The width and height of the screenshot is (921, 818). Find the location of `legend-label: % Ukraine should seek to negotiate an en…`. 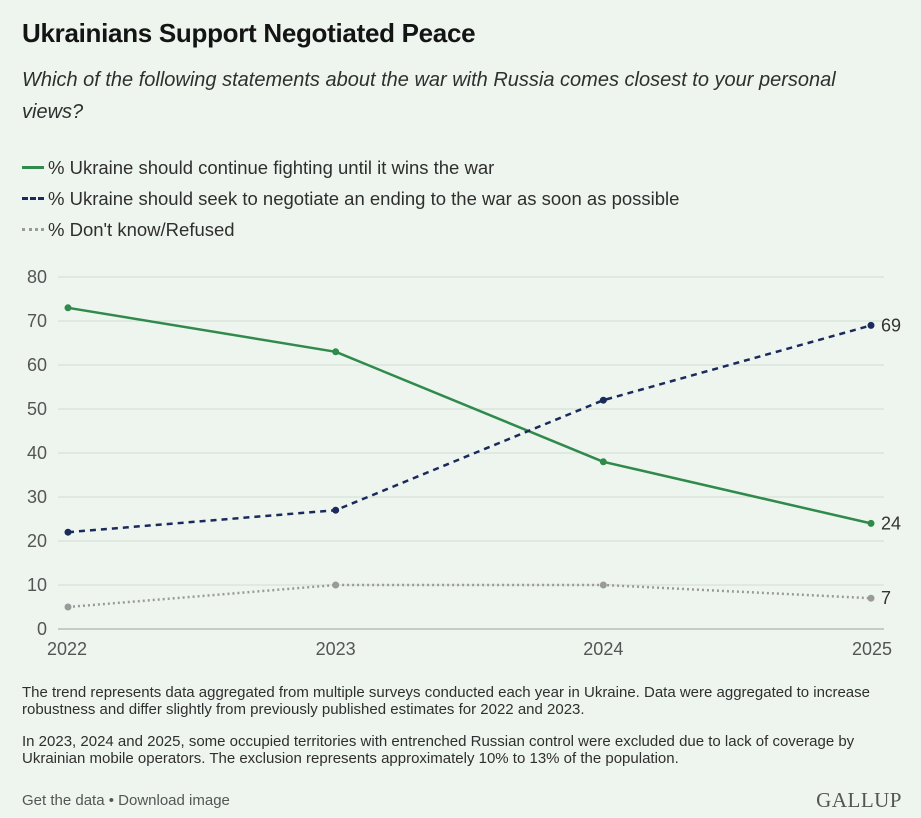

legend-label: % Ukraine should seek to negotiate an en… is located at coordinates (364, 198).